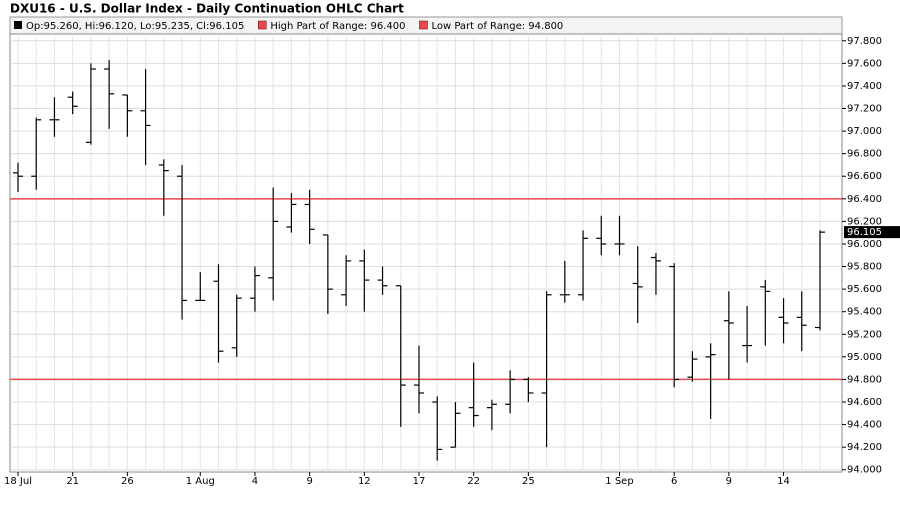 This screenshot has width=900, height=511. I want to click on y-tick-label: 97.600, so click(864, 63).